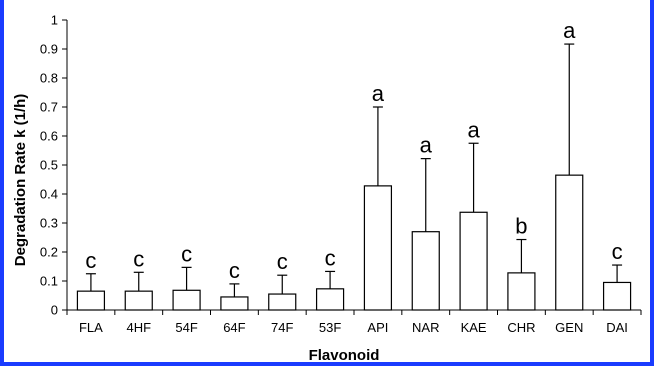  What do you see at coordinates (617, 296) in the screenshot?
I see `bar-dai` at bounding box center [617, 296].